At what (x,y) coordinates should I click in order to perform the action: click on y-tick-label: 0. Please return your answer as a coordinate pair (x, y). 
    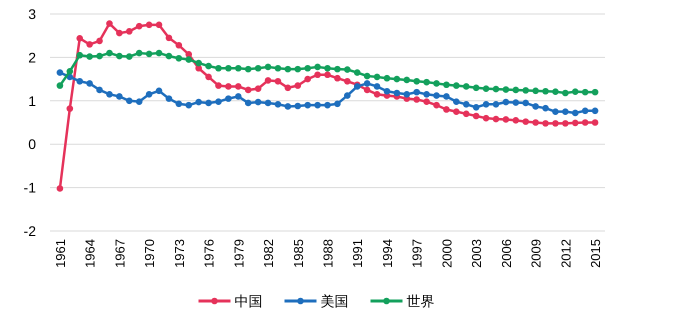
    Looking at the image, I should click on (32, 144).